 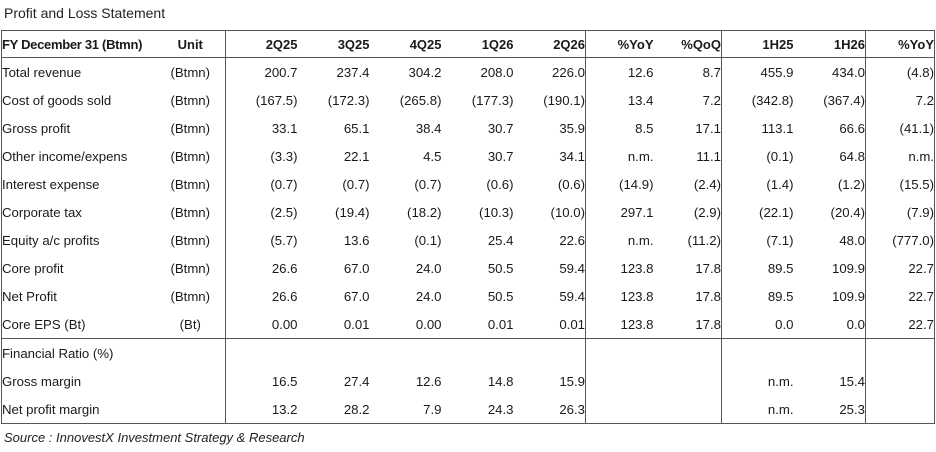 What do you see at coordinates (78, 212) in the screenshot?
I see `row-label: Corporate tax` at bounding box center [78, 212].